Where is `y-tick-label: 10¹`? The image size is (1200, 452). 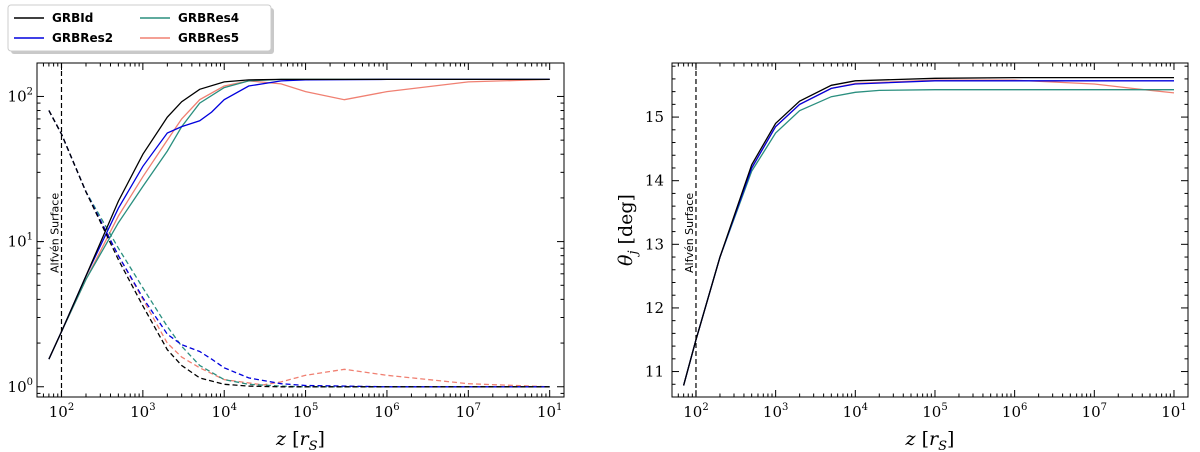 y-tick-label: 10¹ is located at coordinates (20, 241).